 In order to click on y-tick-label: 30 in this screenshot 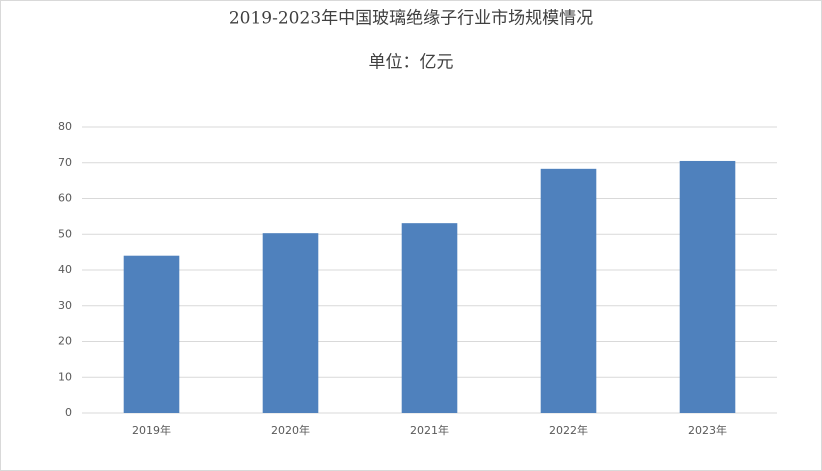, I will do `click(65, 305)`.